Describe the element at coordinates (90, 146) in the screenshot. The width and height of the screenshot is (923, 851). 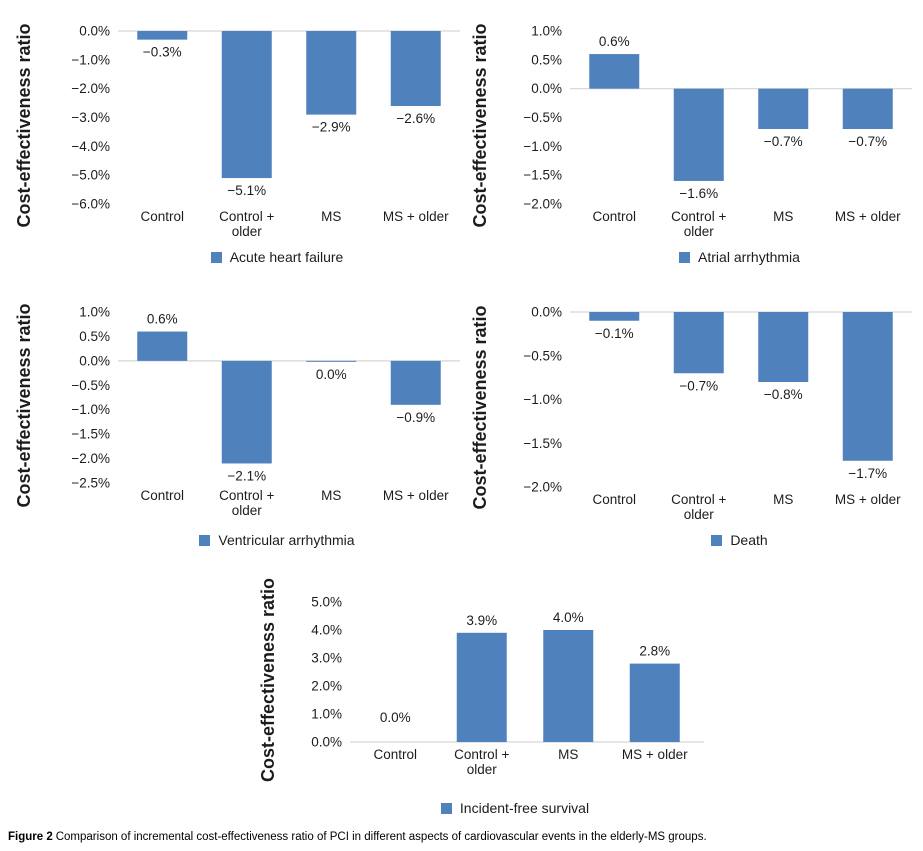
I see `y-tick-label: −4.0%` at that location.